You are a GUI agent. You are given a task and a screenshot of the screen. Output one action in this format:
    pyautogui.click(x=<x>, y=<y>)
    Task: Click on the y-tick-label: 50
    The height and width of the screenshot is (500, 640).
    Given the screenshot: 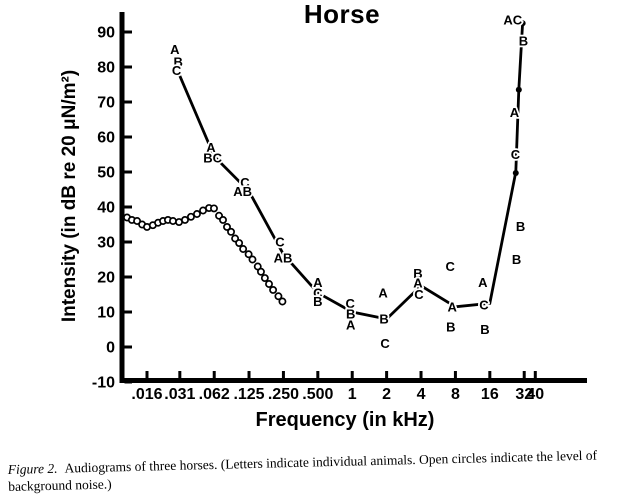 What is the action you would take?
    pyautogui.click(x=106, y=173)
    